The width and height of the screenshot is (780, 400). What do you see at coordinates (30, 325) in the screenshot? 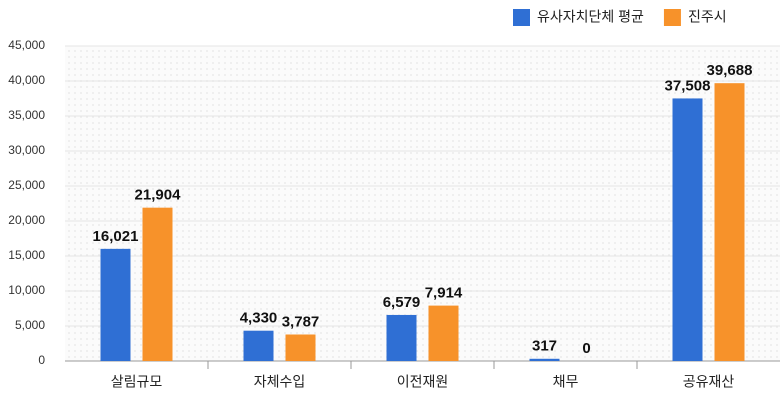
I see `y-tick-label: 5,000` at bounding box center [30, 325].